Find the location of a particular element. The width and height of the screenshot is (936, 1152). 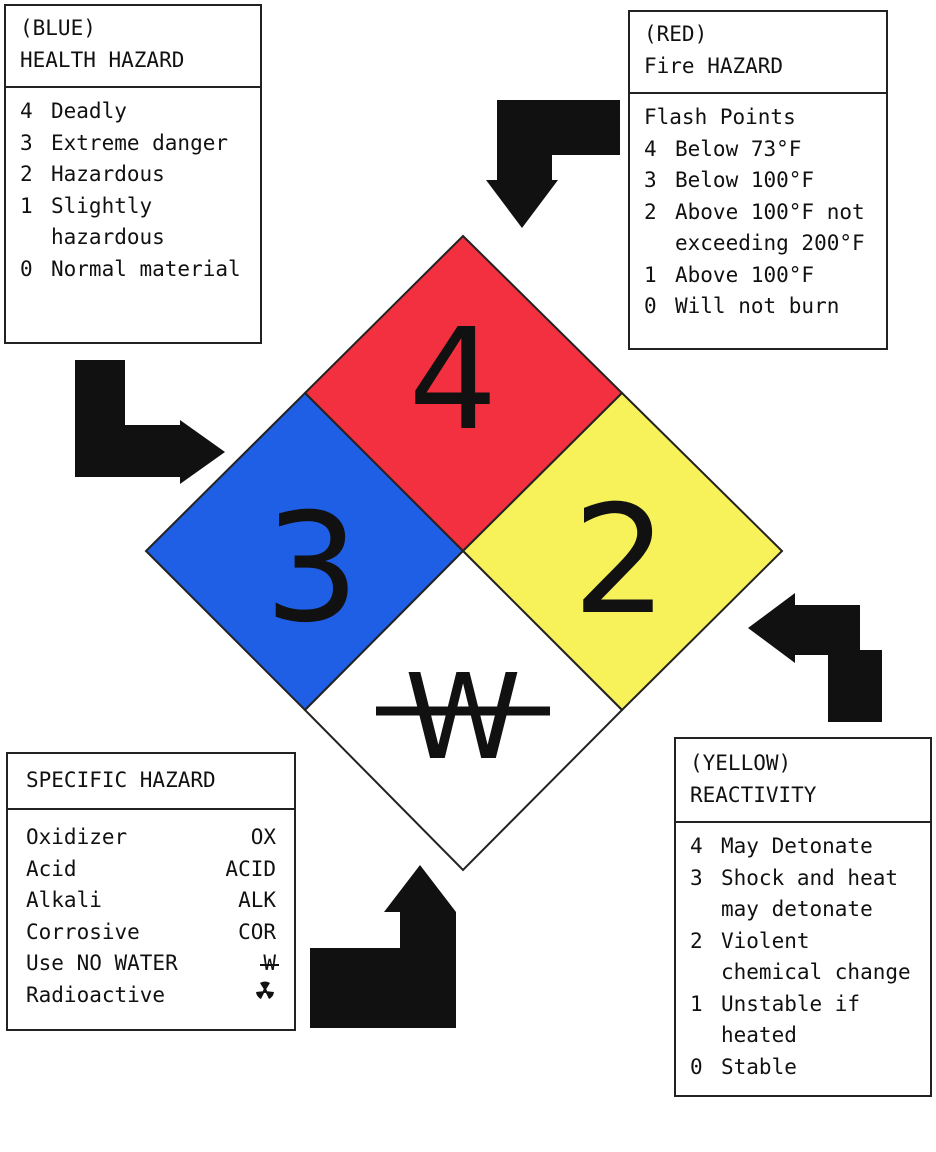

list-item: 0 Stable is located at coordinates (743, 1066).